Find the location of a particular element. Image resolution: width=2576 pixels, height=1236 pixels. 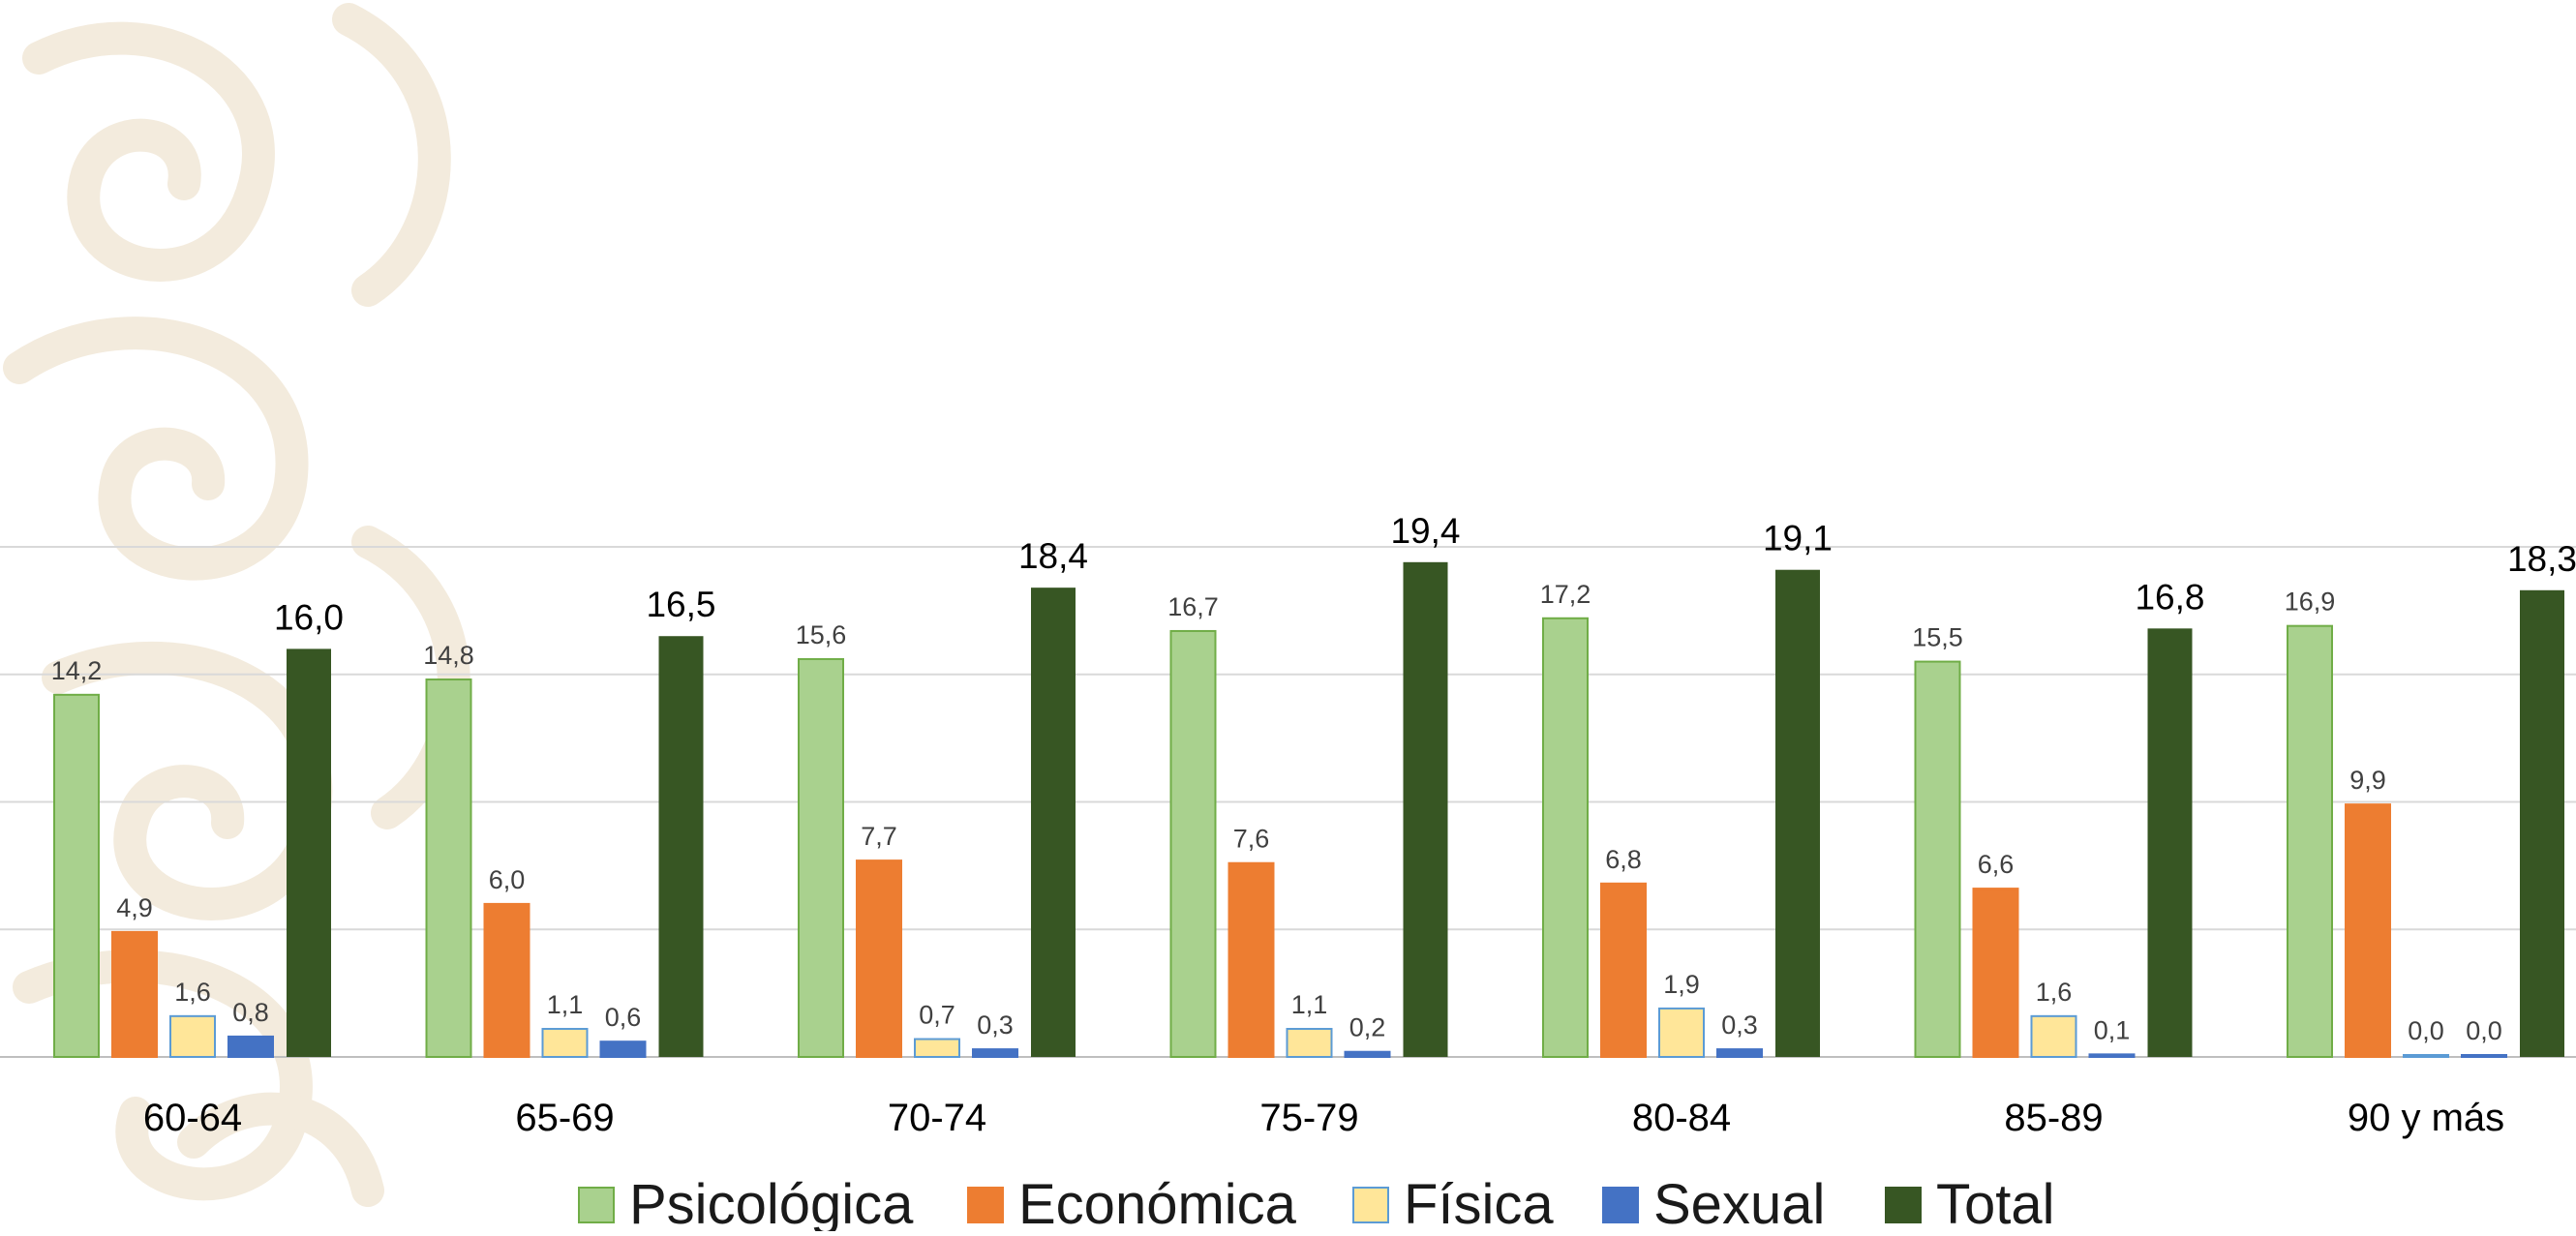

bar-psicológica-75-79 is located at coordinates (1193, 844).